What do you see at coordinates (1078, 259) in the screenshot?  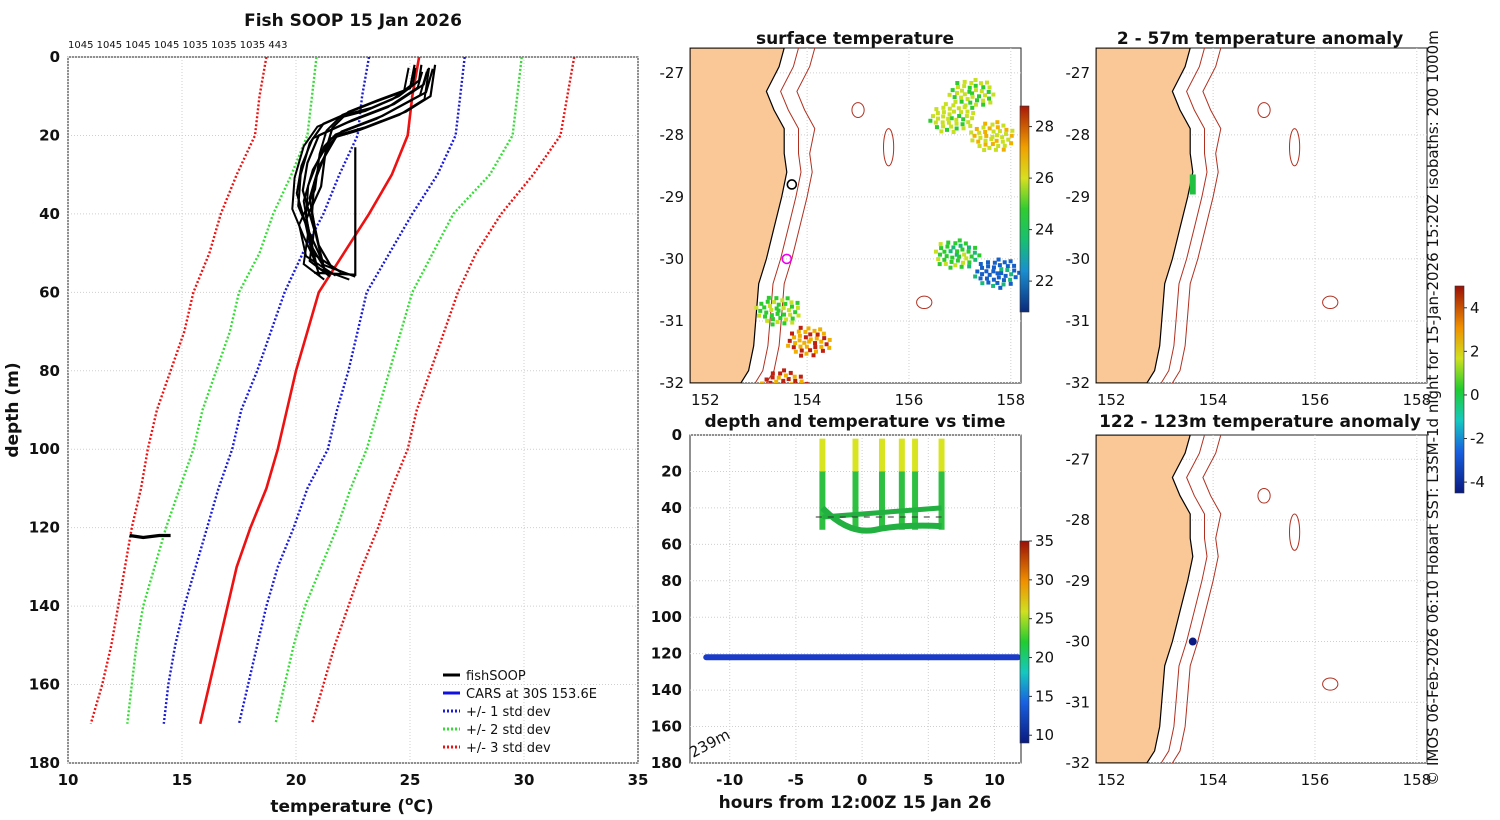 I see `map-lat-tick: -30` at bounding box center [1078, 259].